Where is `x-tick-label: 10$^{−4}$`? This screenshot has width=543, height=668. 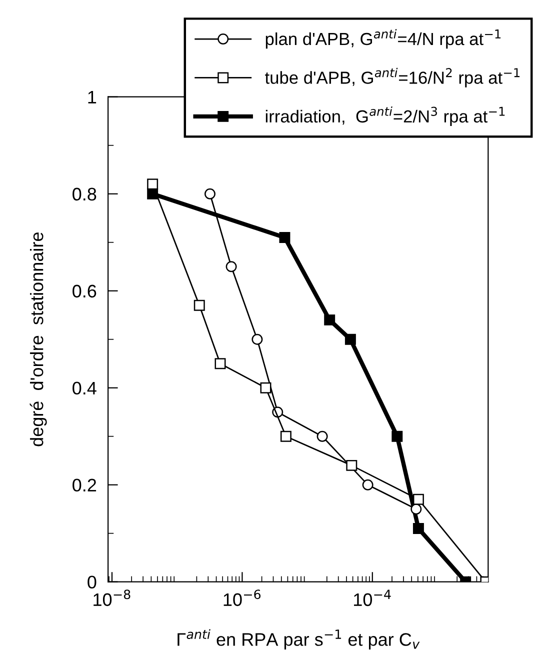 x-tick-label: 10$^{−4}$ is located at coordinates (372, 598).